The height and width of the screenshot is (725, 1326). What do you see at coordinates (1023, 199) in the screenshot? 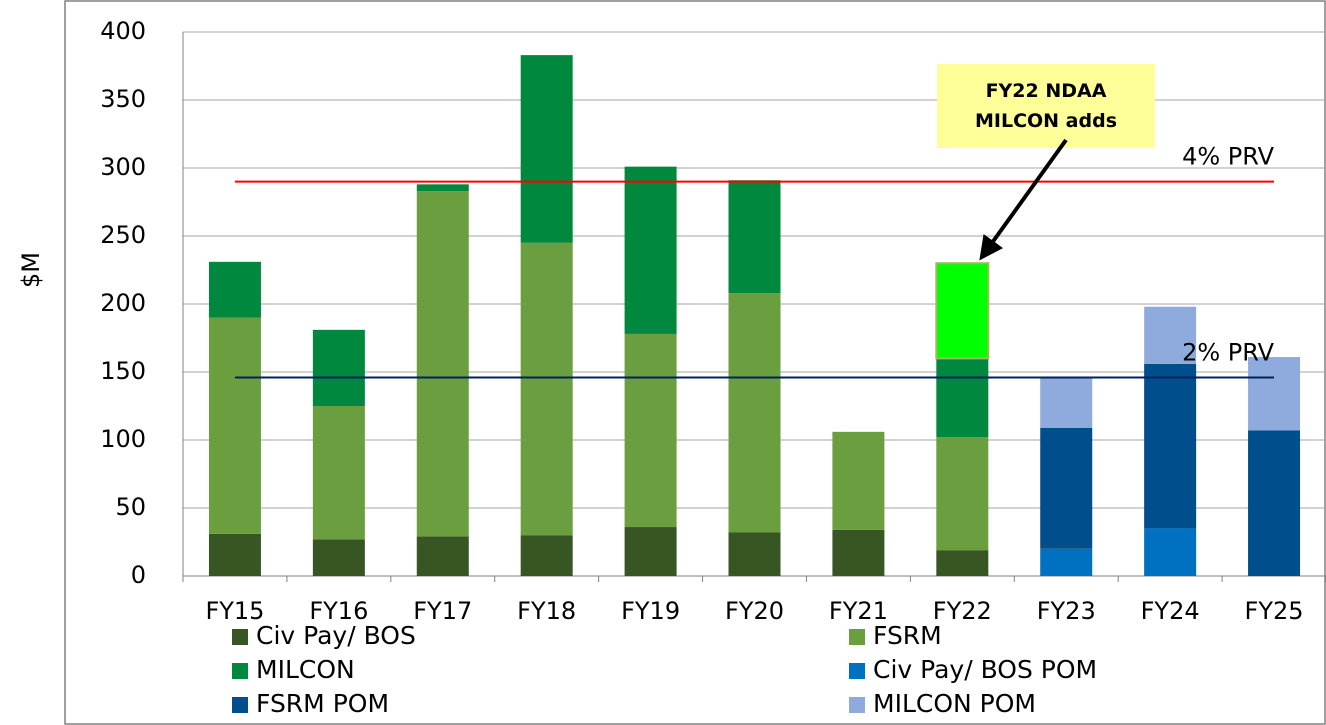
I see `annotation-arrow` at bounding box center [1023, 199].